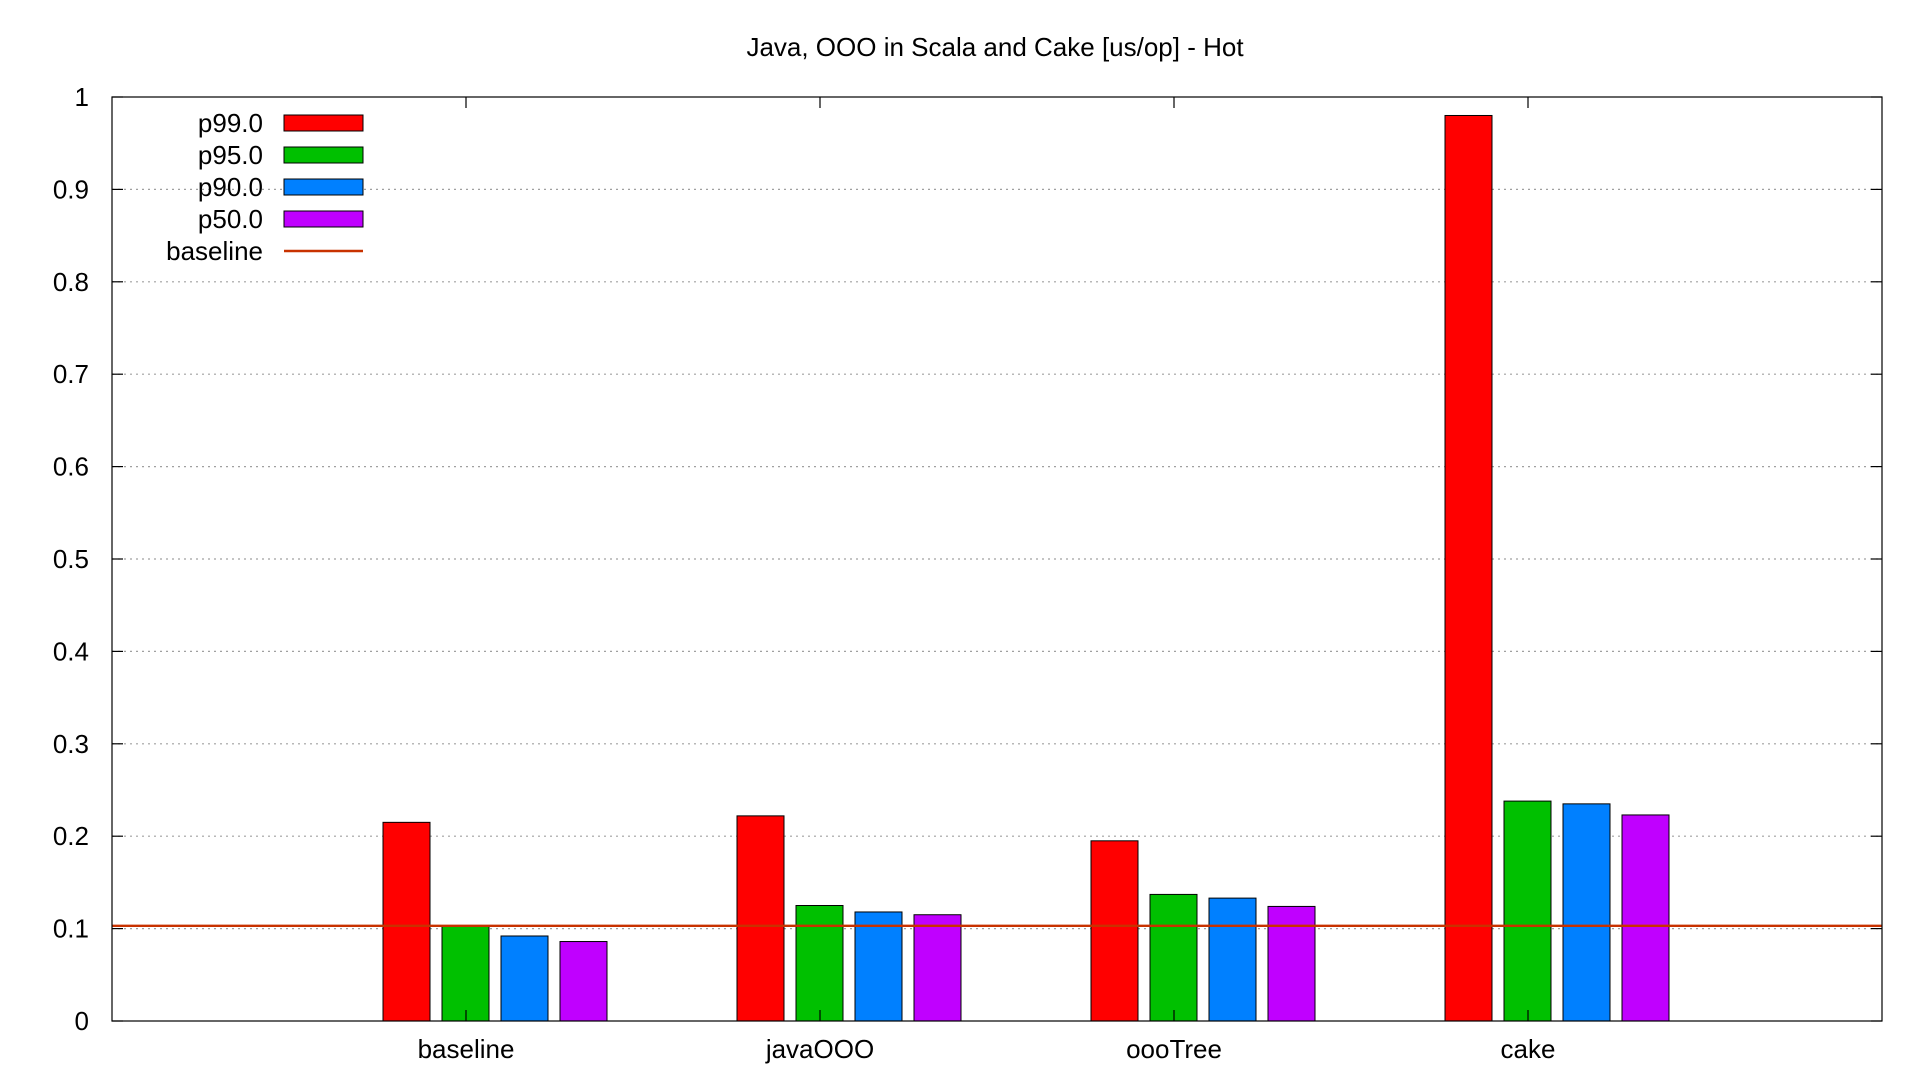 The width and height of the screenshot is (1920, 1080). Describe the element at coordinates (71, 282) in the screenshot. I see `y-tick-label: 0.8` at that location.